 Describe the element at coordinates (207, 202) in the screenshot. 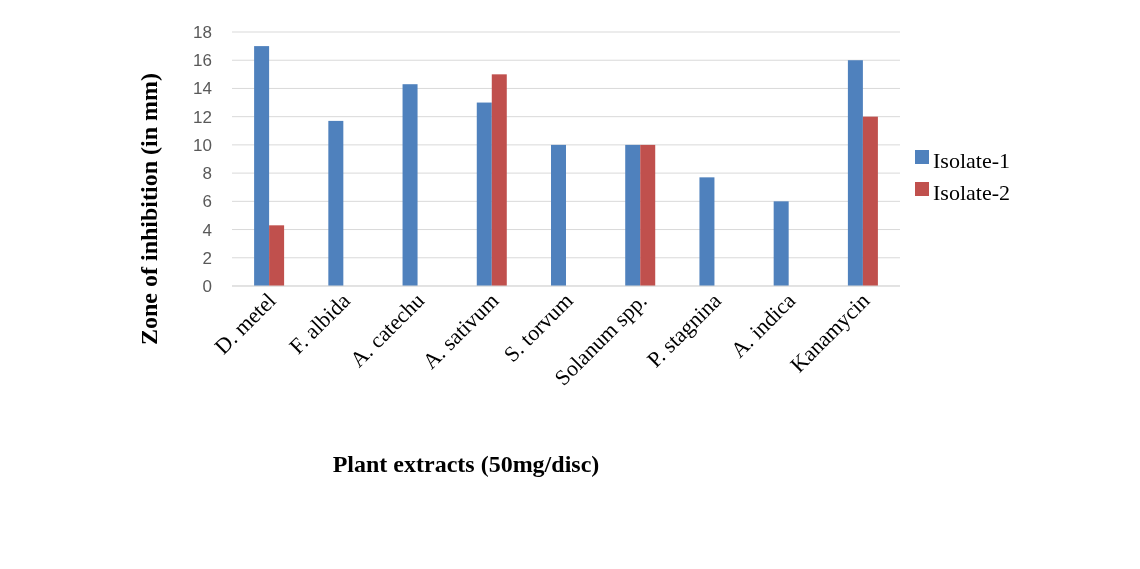

I see `y-tick-label: 6` at that location.